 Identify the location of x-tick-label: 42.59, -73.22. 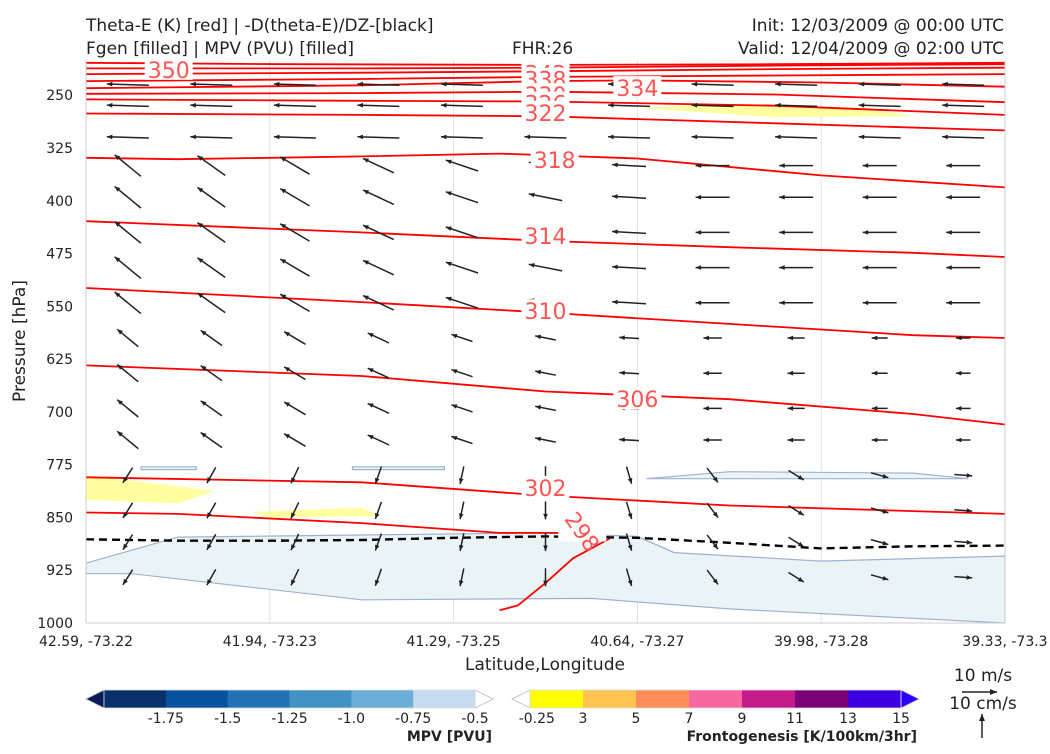
(86, 642).